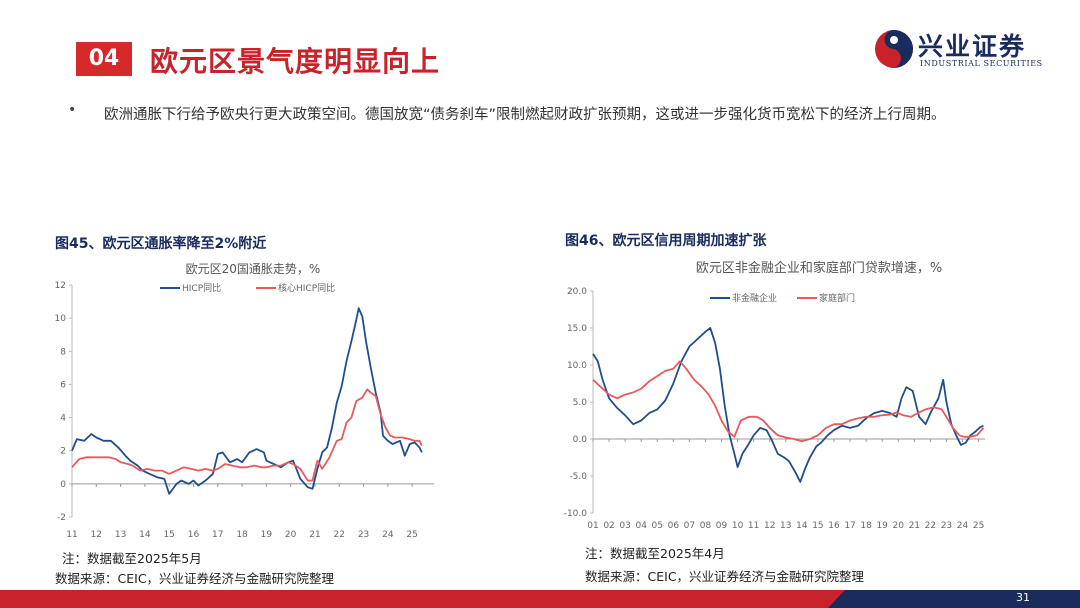  What do you see at coordinates (837, 298) in the screenshot?
I see `legend-label: 家庭部门` at bounding box center [837, 298].